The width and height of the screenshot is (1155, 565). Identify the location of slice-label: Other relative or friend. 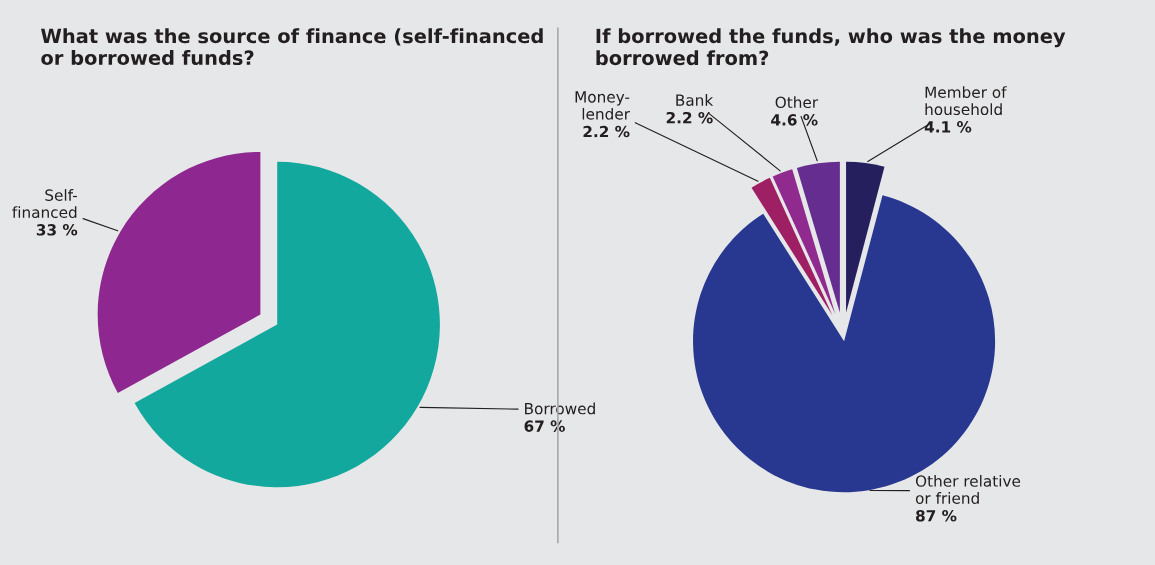
(968, 489).